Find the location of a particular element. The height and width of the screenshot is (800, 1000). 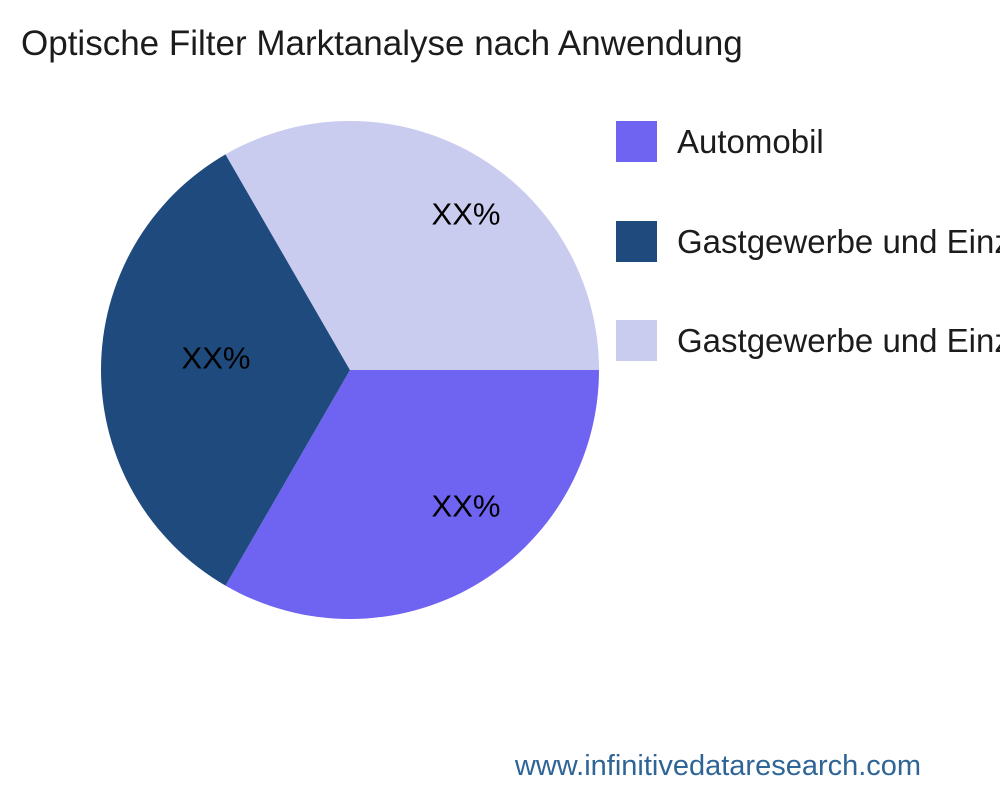

legend-label-automobil: Automobil is located at coordinates (750, 141).